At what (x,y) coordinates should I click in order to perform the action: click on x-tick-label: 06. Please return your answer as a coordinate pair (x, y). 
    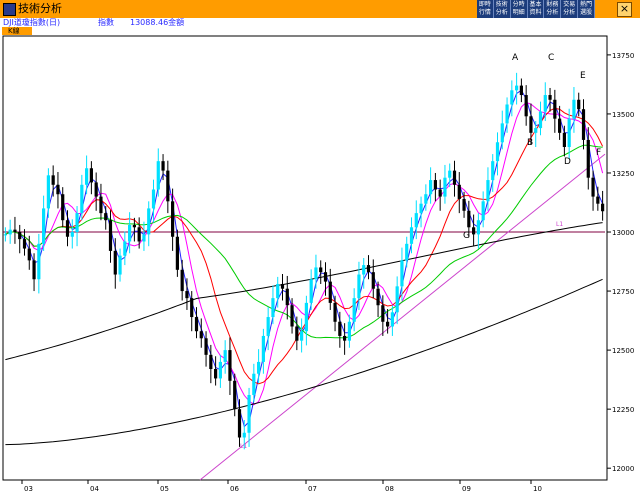
    Looking at the image, I should click on (234, 489).